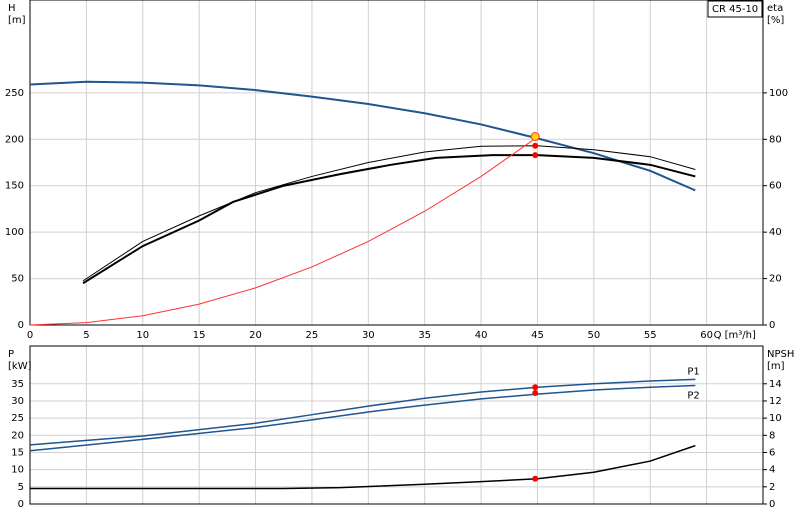 This screenshot has width=800, height=520. What do you see at coordinates (775, 8) in the screenshot?
I see `y2-axis-label: eta` at bounding box center [775, 8].